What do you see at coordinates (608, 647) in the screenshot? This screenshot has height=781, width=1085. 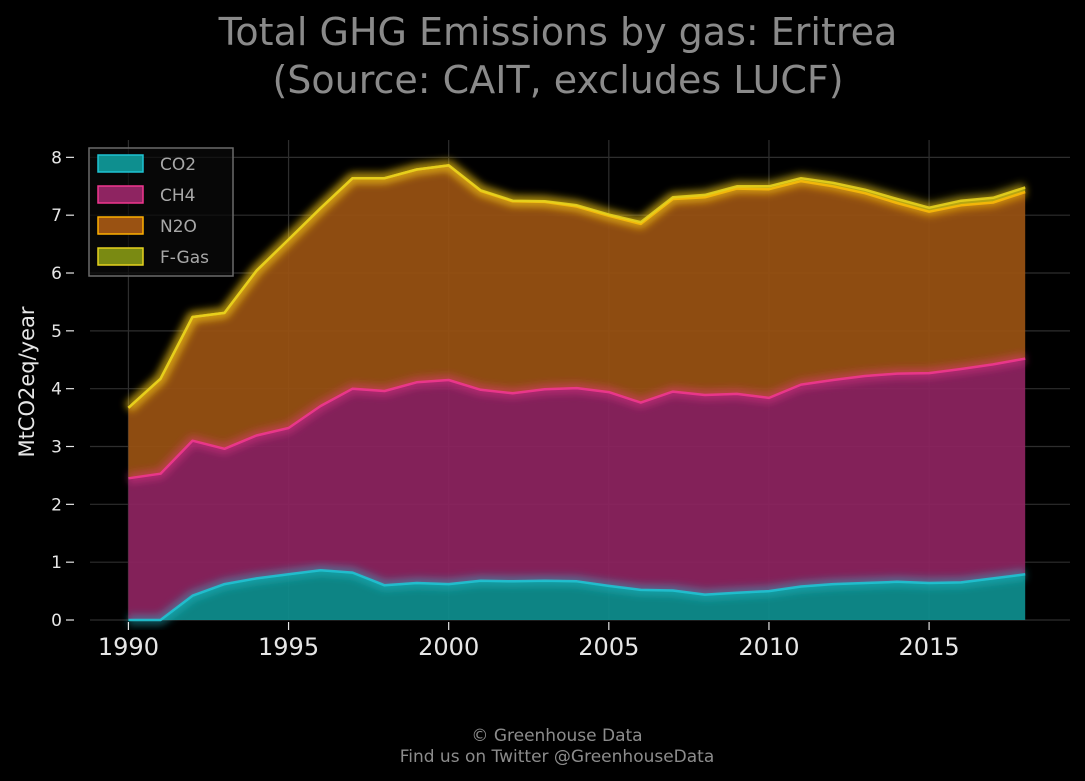 I see `x-tick-label: 2005` at bounding box center [608, 647].